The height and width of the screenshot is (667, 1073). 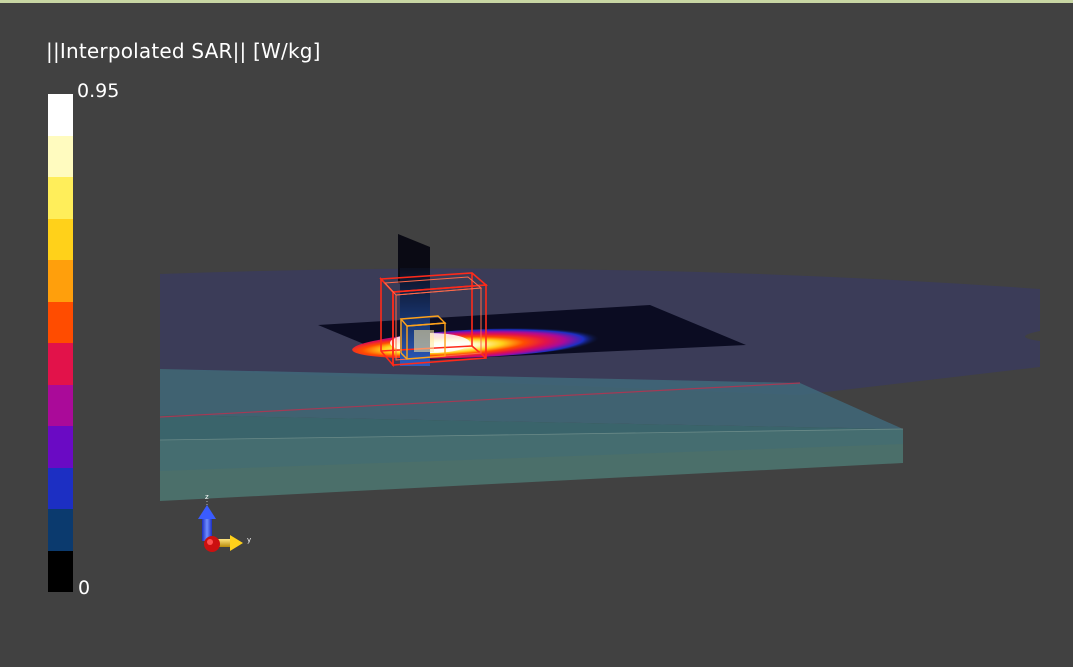 I want to click on axis-y-label: y, so click(x=249, y=540).